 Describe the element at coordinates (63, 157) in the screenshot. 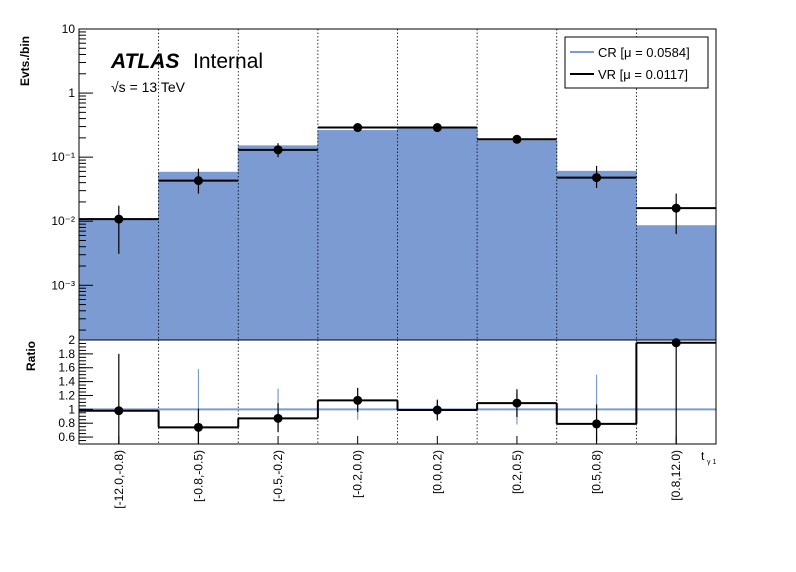

I see `main-y-tick-label-3: 10⁻¹` at that location.